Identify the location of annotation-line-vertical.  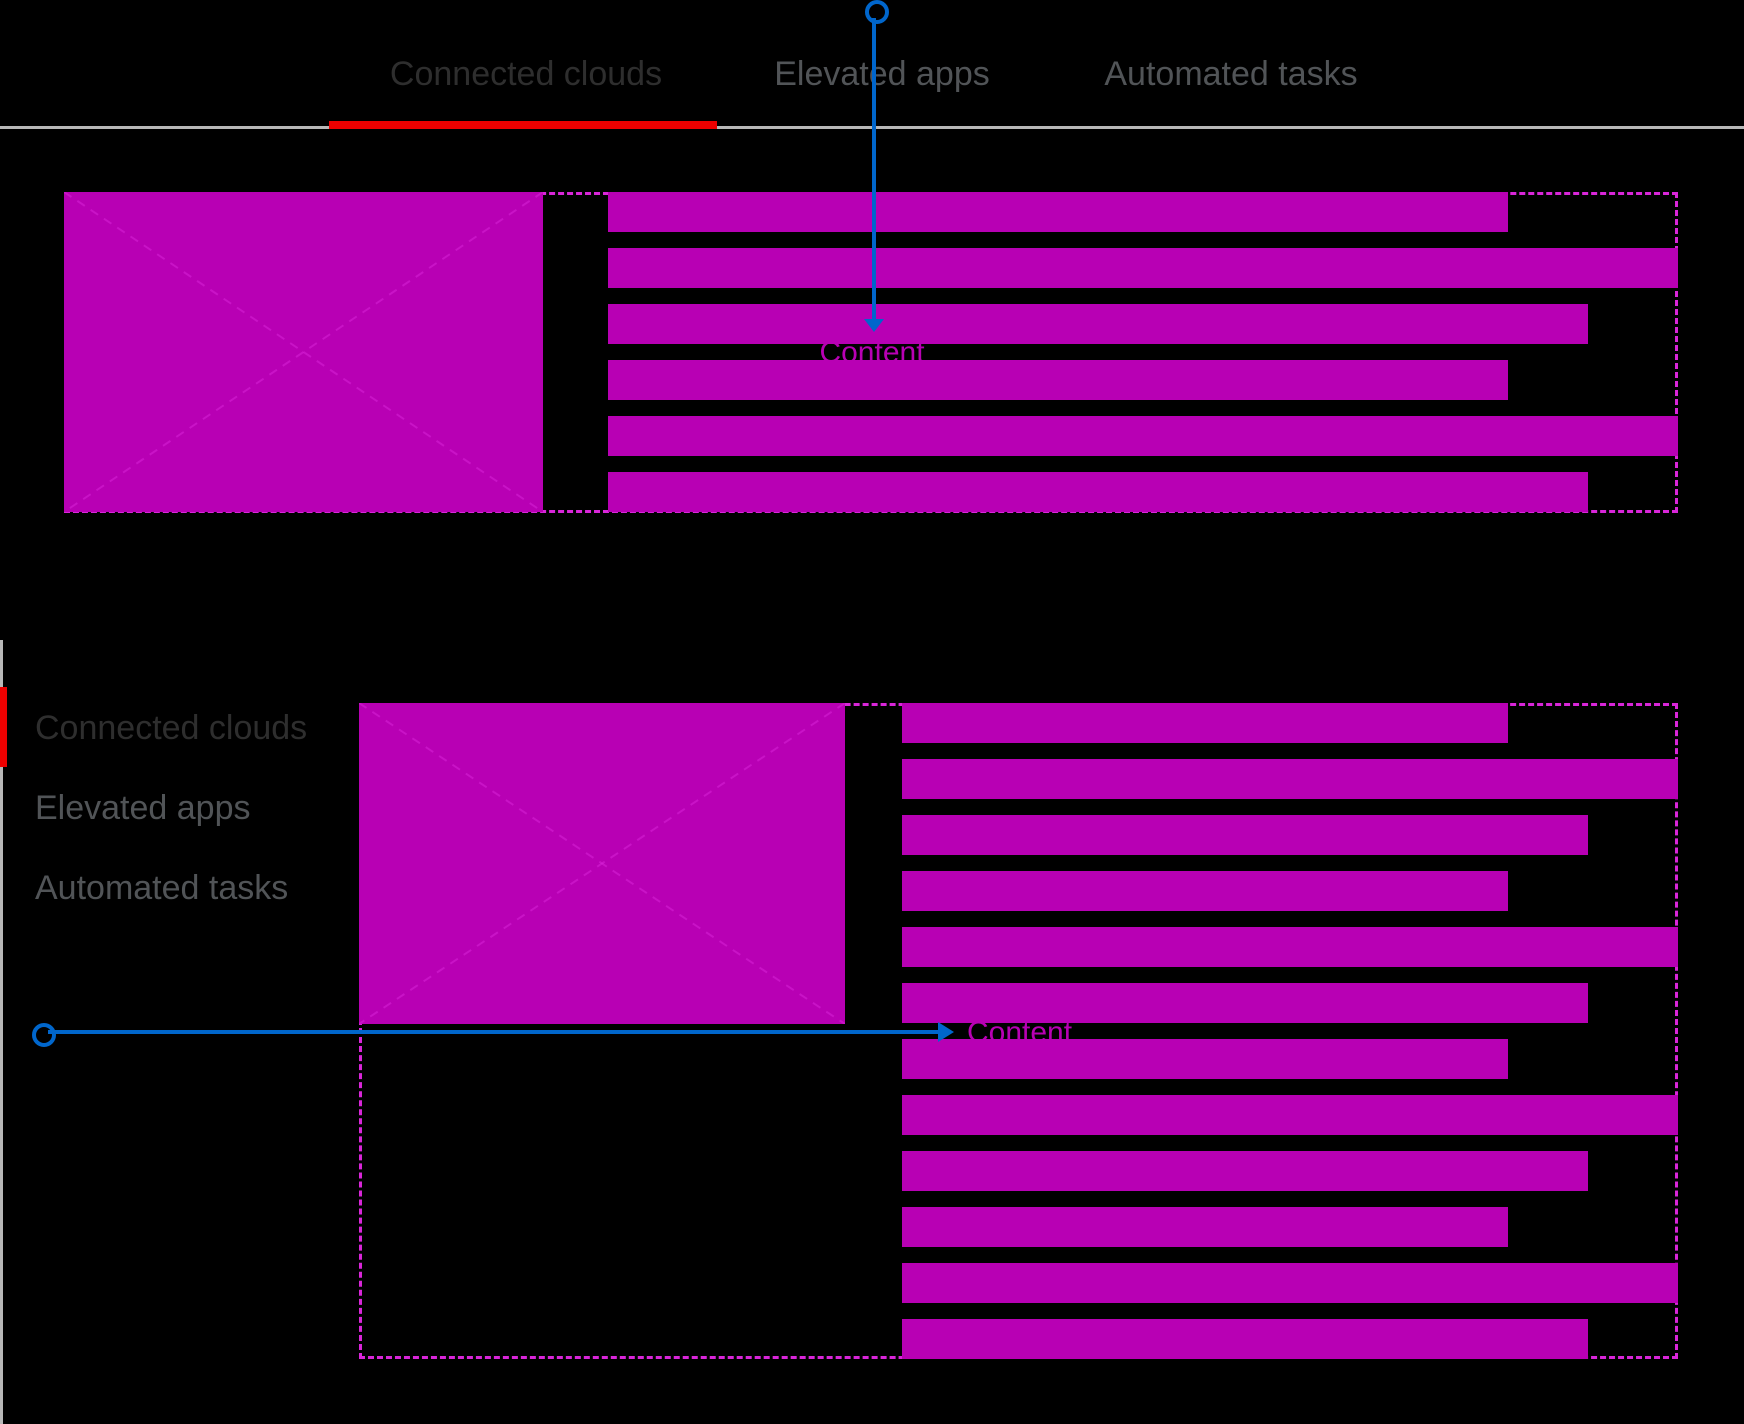
(874, 168).